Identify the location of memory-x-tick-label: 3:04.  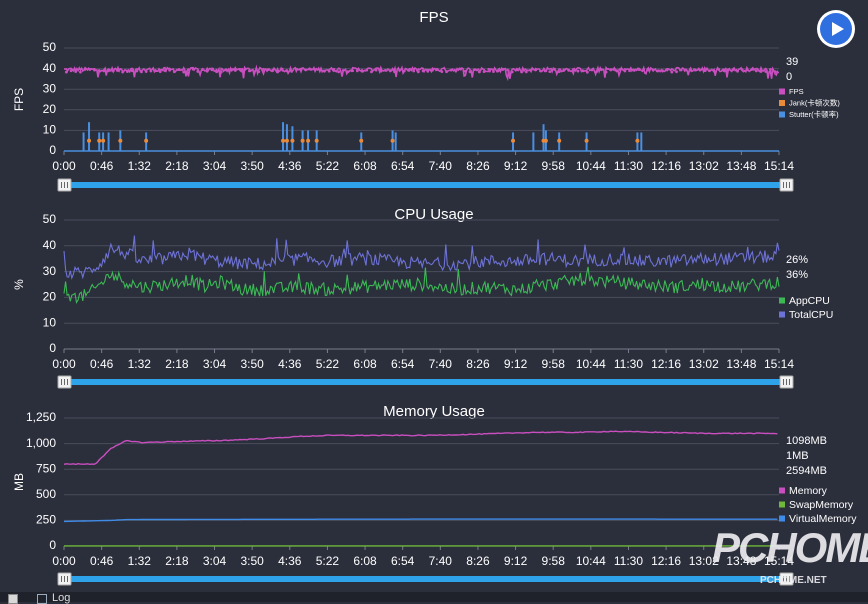
(215, 561).